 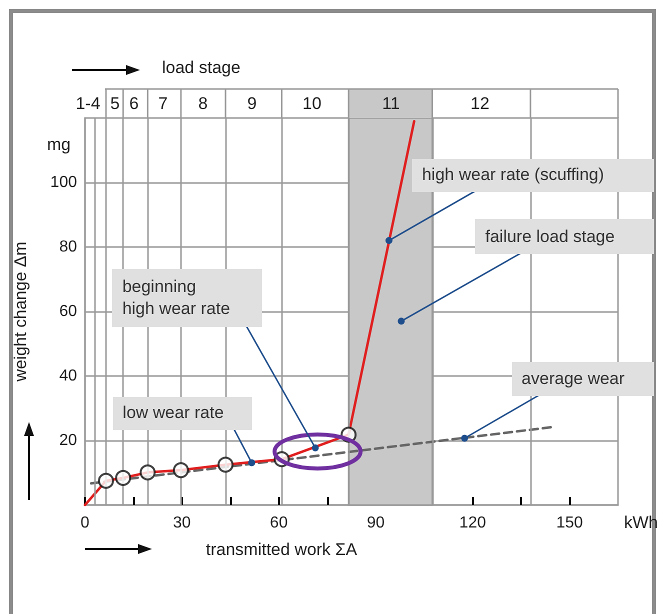 What do you see at coordinates (68, 311) in the screenshot?
I see `y-tick-label: 60` at bounding box center [68, 311].